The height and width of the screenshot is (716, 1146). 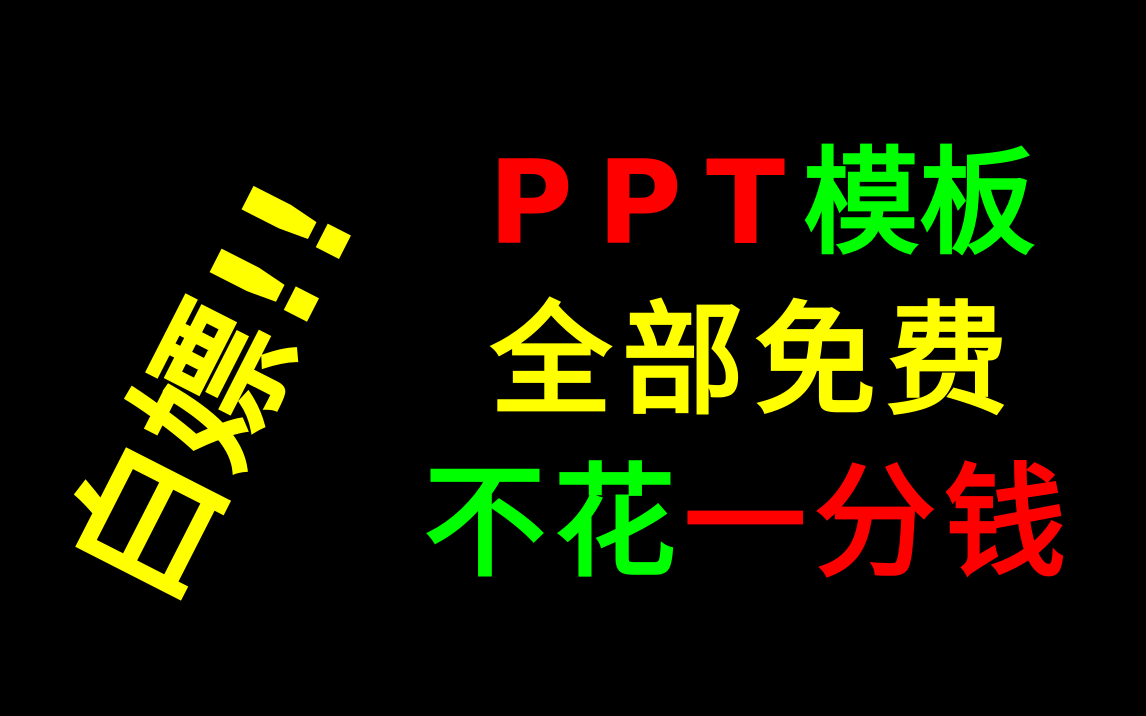 I want to click on one-cent-text: 一分钱, so click(x=879, y=523).